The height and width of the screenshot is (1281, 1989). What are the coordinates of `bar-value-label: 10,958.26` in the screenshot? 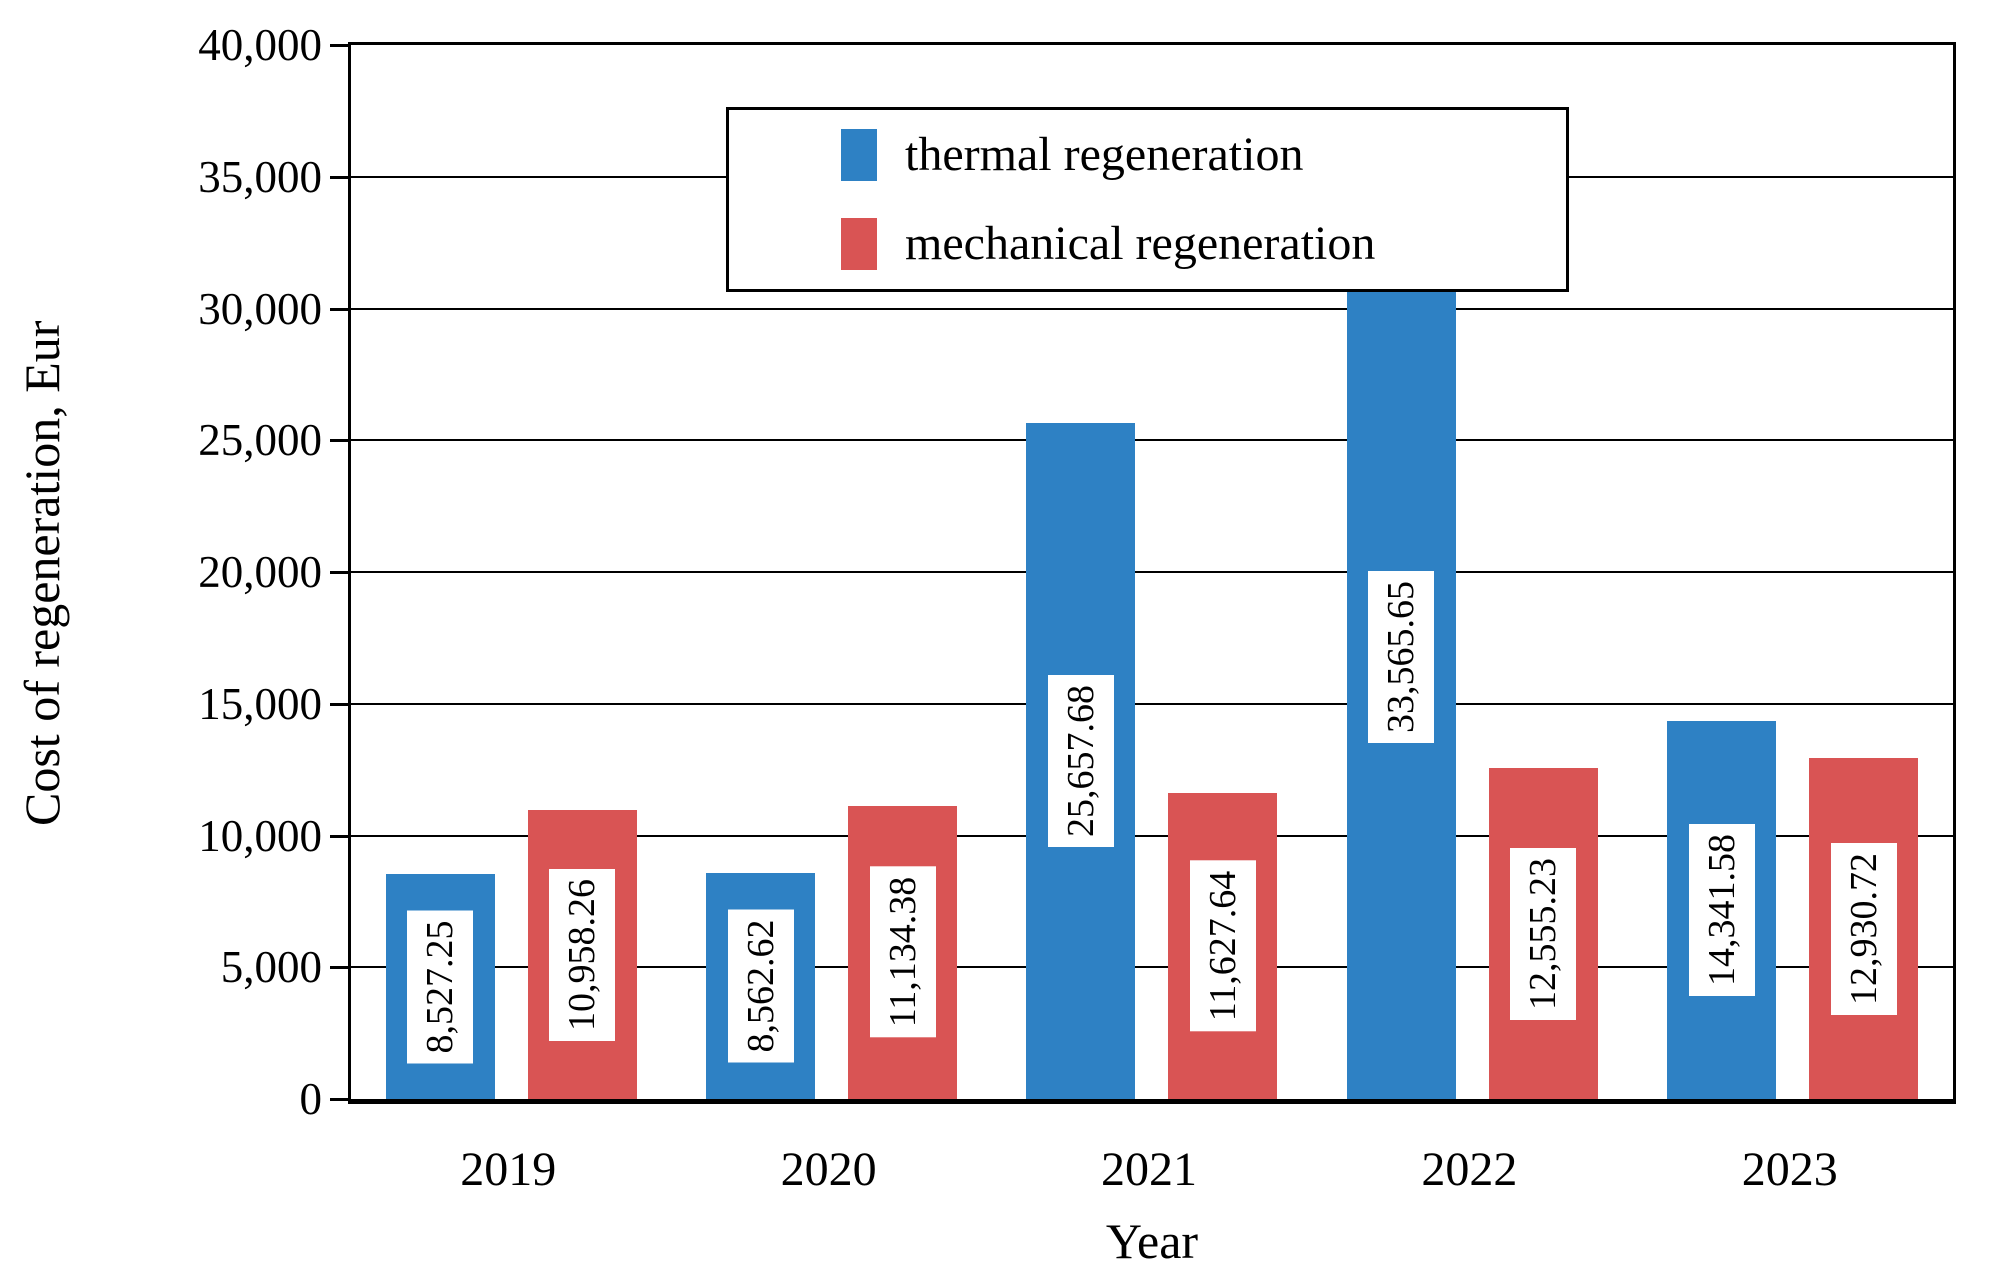 It's located at (582, 954).